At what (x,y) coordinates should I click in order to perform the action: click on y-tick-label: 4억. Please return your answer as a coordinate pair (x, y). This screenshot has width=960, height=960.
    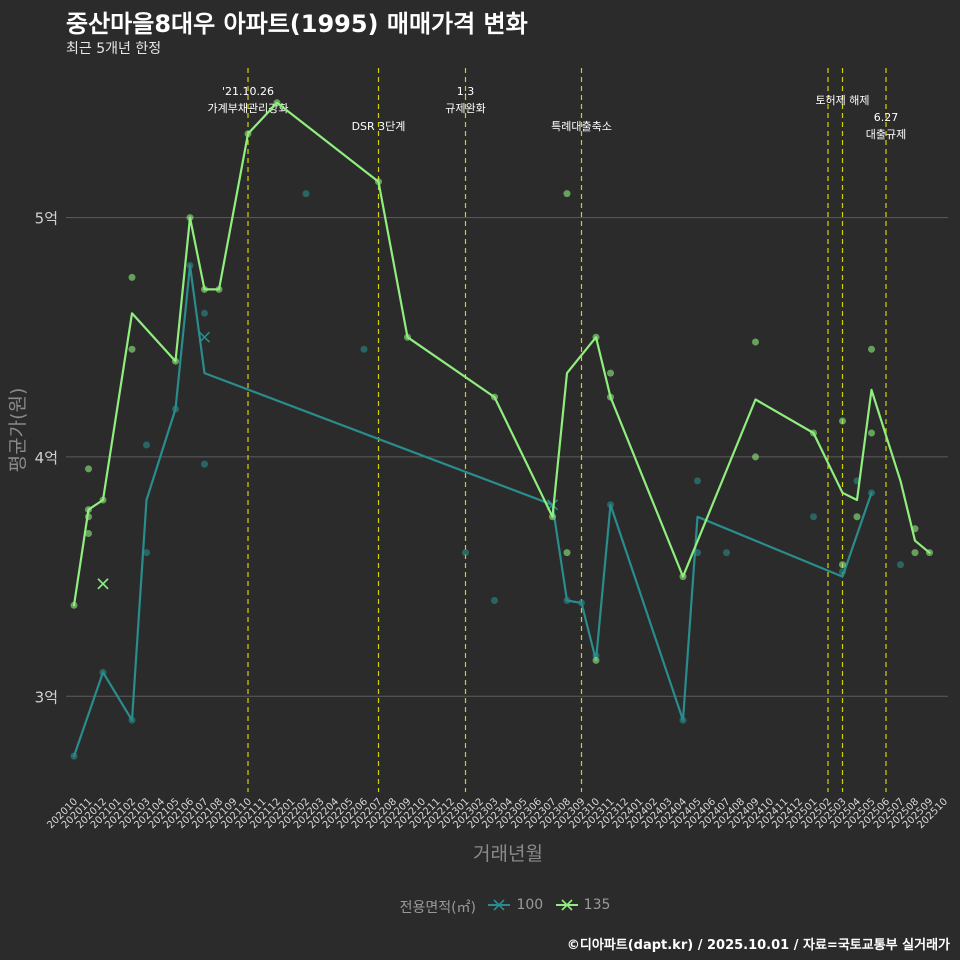
    Looking at the image, I should click on (46, 458).